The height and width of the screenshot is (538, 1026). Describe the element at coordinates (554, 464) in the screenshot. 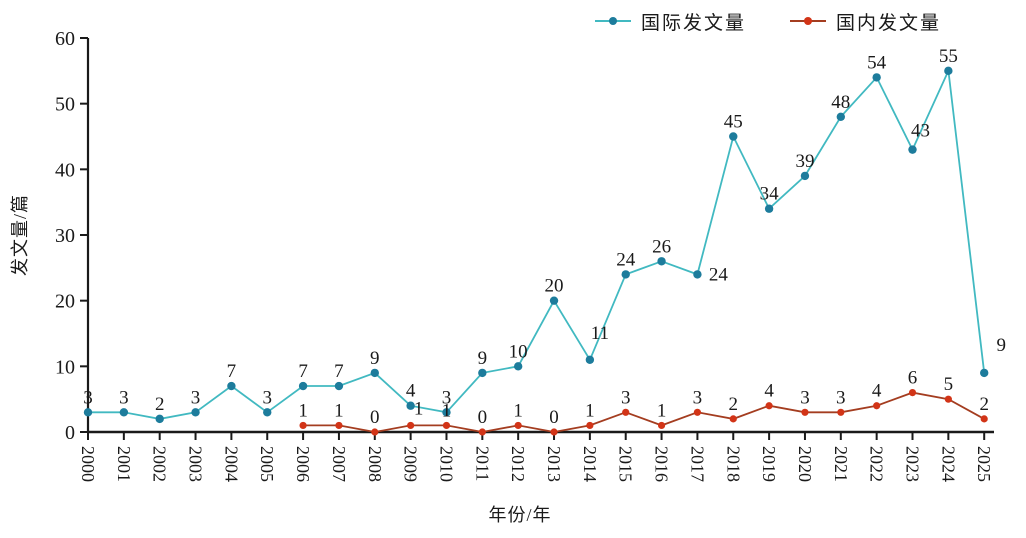

I see `x-tick-label: 2013` at that location.